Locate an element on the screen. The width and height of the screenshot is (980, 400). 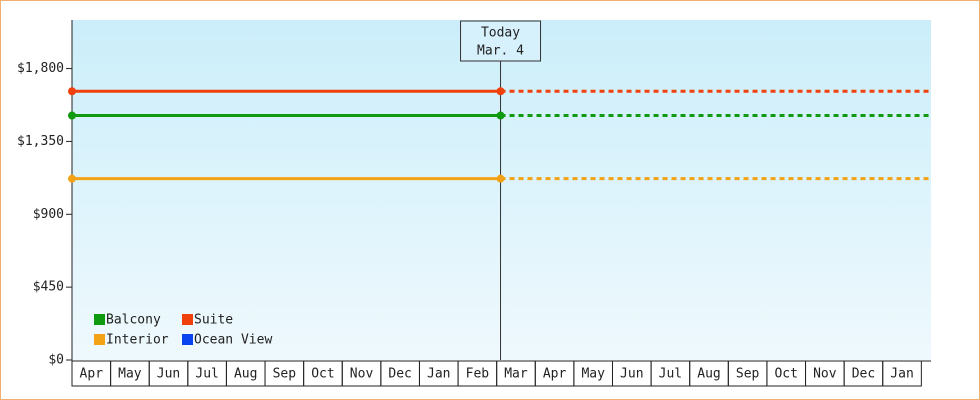
today-box is located at coordinates (501, 41).